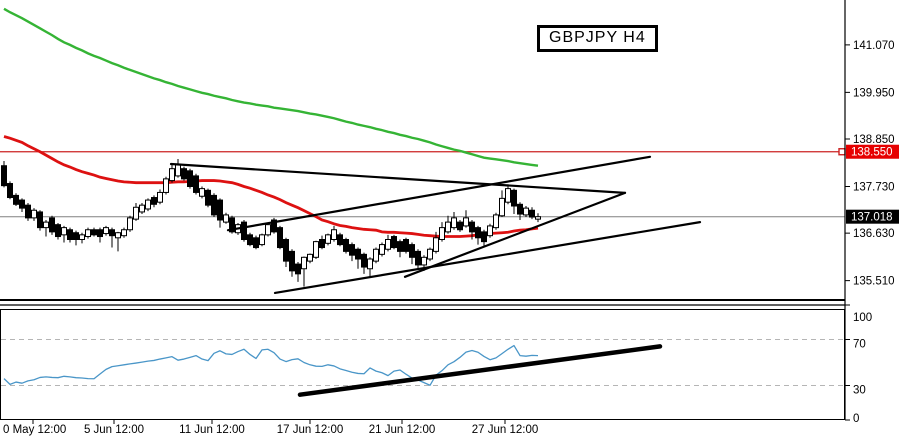  I want to click on ma-fast-red-line, so click(271, 186).